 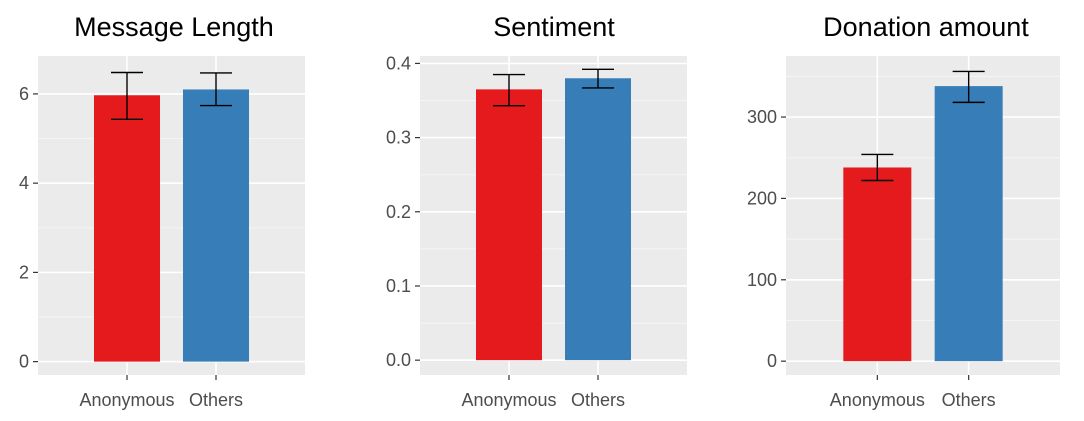 I want to click on chart-title: Sentiment, so click(x=554, y=27).